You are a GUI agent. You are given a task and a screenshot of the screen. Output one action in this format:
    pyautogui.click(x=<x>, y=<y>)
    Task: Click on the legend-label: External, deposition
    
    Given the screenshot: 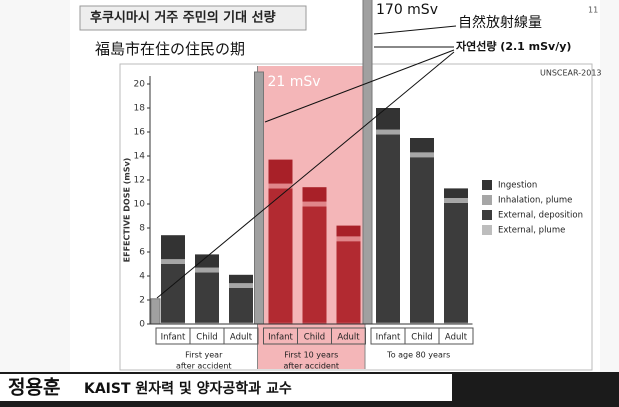 What is the action you would take?
    pyautogui.click(x=540, y=216)
    